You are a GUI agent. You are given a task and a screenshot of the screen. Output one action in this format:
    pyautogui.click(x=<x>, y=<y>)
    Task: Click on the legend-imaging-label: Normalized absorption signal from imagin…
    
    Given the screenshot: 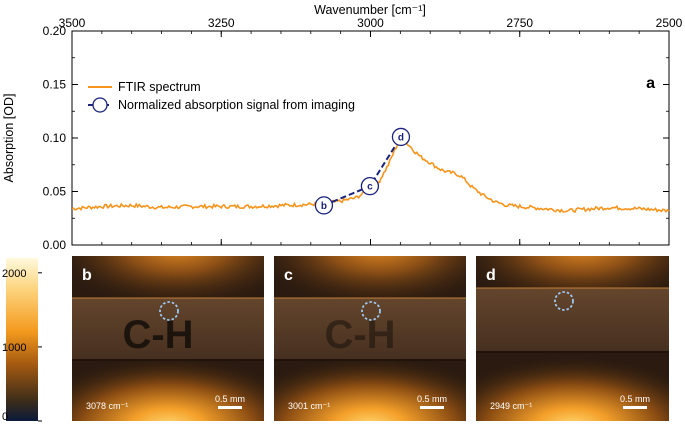 What is the action you would take?
    pyautogui.click(x=236, y=105)
    